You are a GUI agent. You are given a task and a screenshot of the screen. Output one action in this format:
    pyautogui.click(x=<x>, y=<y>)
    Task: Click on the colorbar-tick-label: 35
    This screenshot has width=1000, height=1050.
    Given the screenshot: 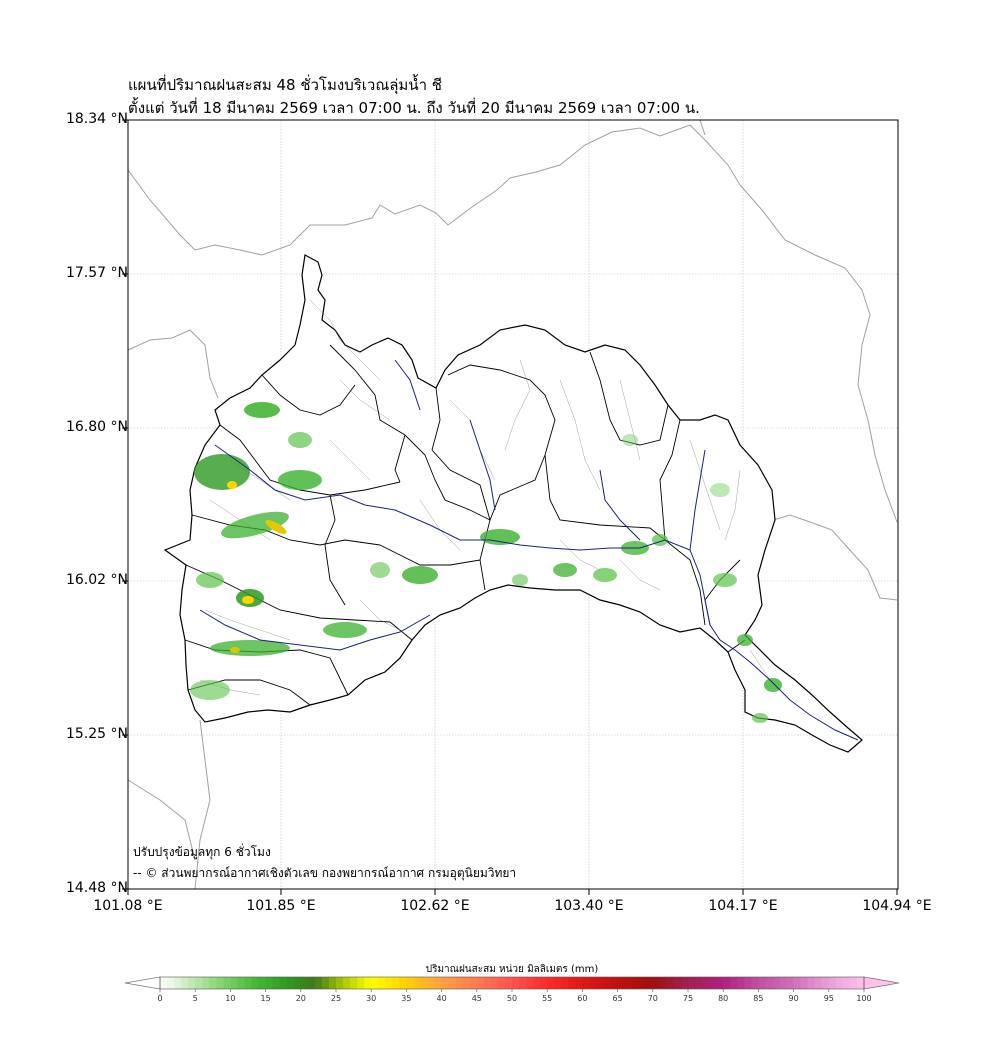 What is the action you would take?
    pyautogui.click(x=406, y=998)
    